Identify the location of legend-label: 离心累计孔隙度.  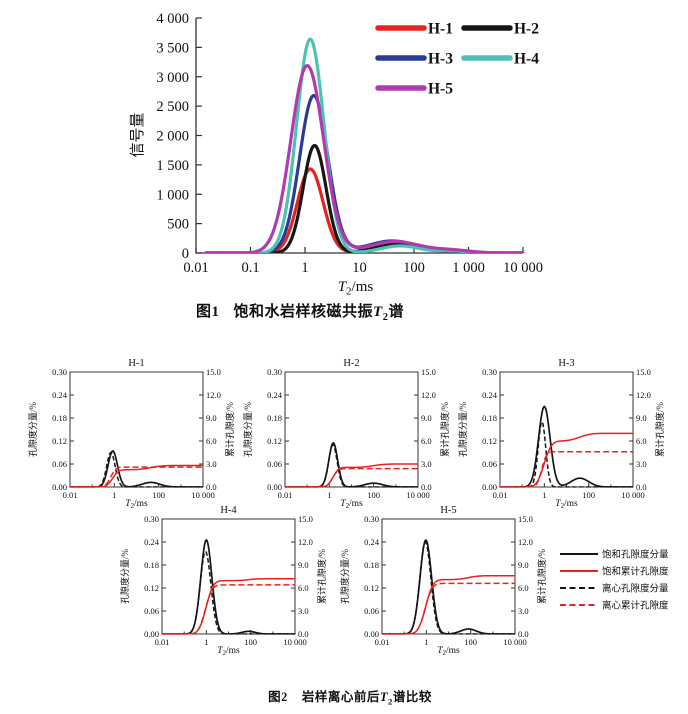
(635, 606).